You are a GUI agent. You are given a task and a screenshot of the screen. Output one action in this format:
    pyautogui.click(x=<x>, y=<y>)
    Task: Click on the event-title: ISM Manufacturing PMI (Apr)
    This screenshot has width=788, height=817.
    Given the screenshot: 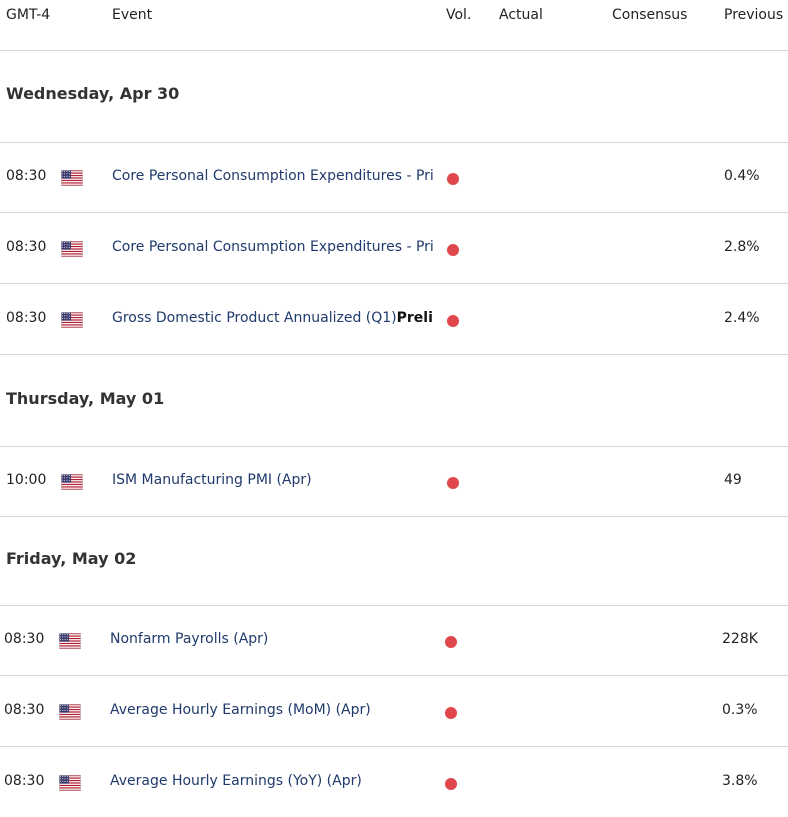 What is the action you would take?
    pyautogui.click(x=212, y=480)
    